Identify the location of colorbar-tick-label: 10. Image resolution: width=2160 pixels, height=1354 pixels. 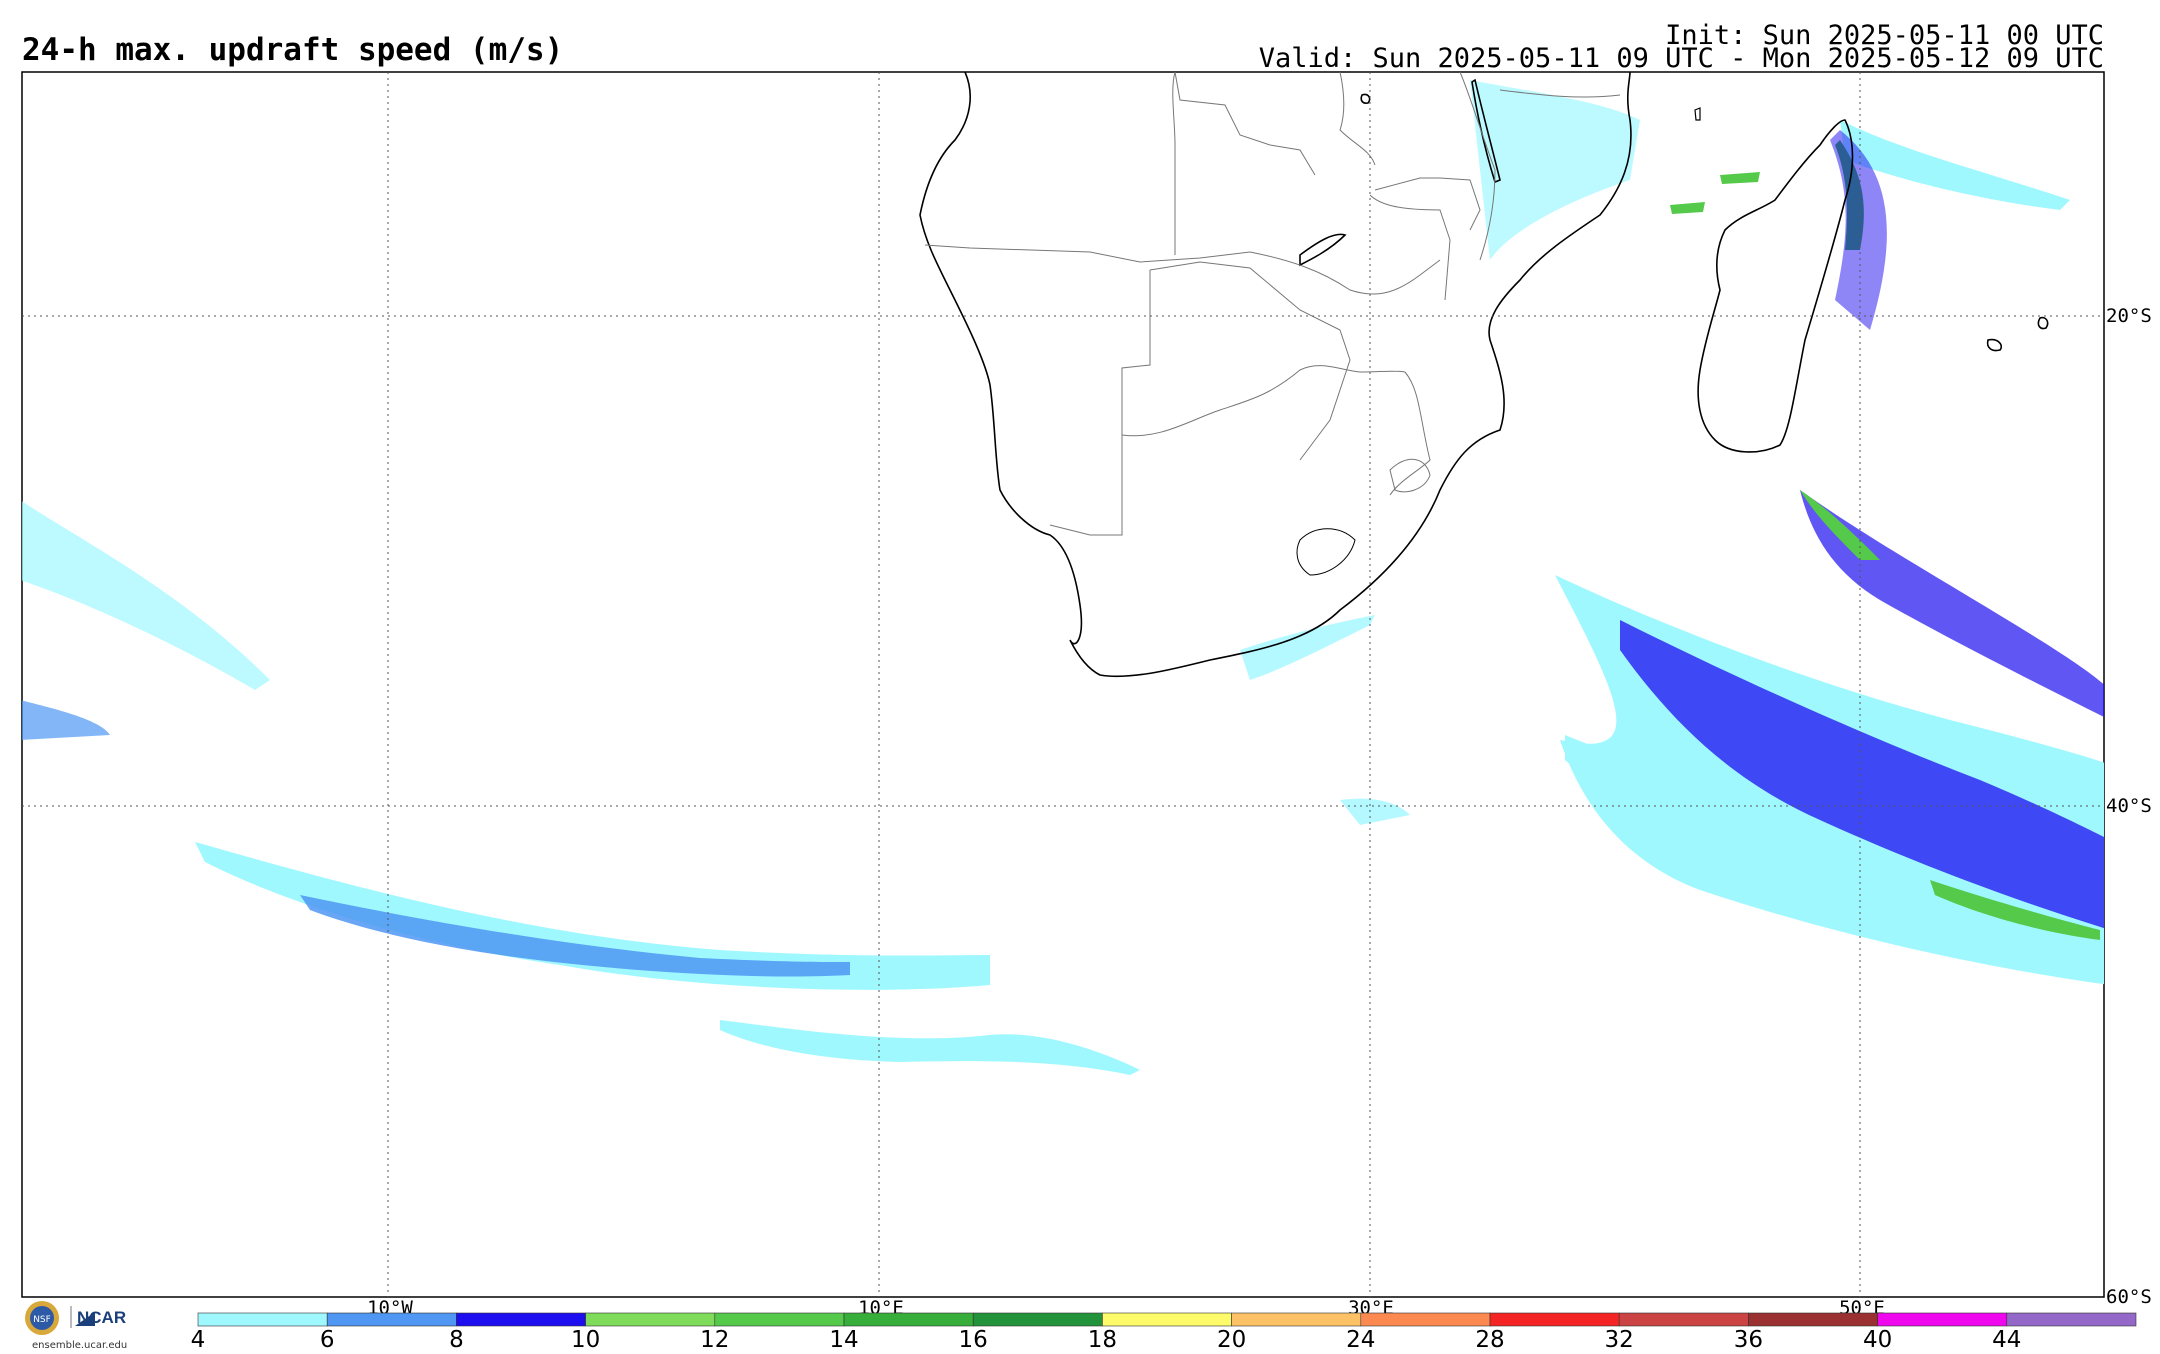
(585, 1340).